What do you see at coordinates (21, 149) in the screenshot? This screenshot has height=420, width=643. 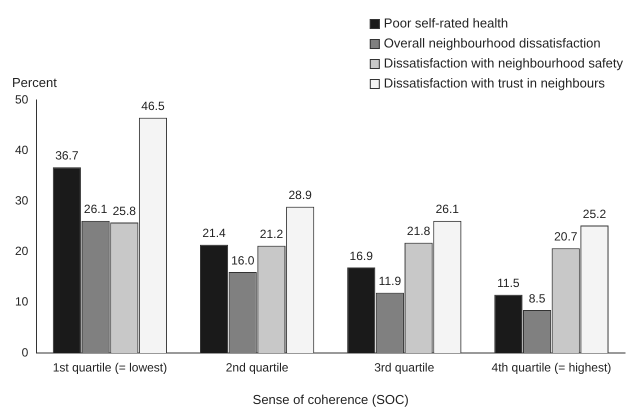 I see `y-tick-label: 40` at bounding box center [21, 149].